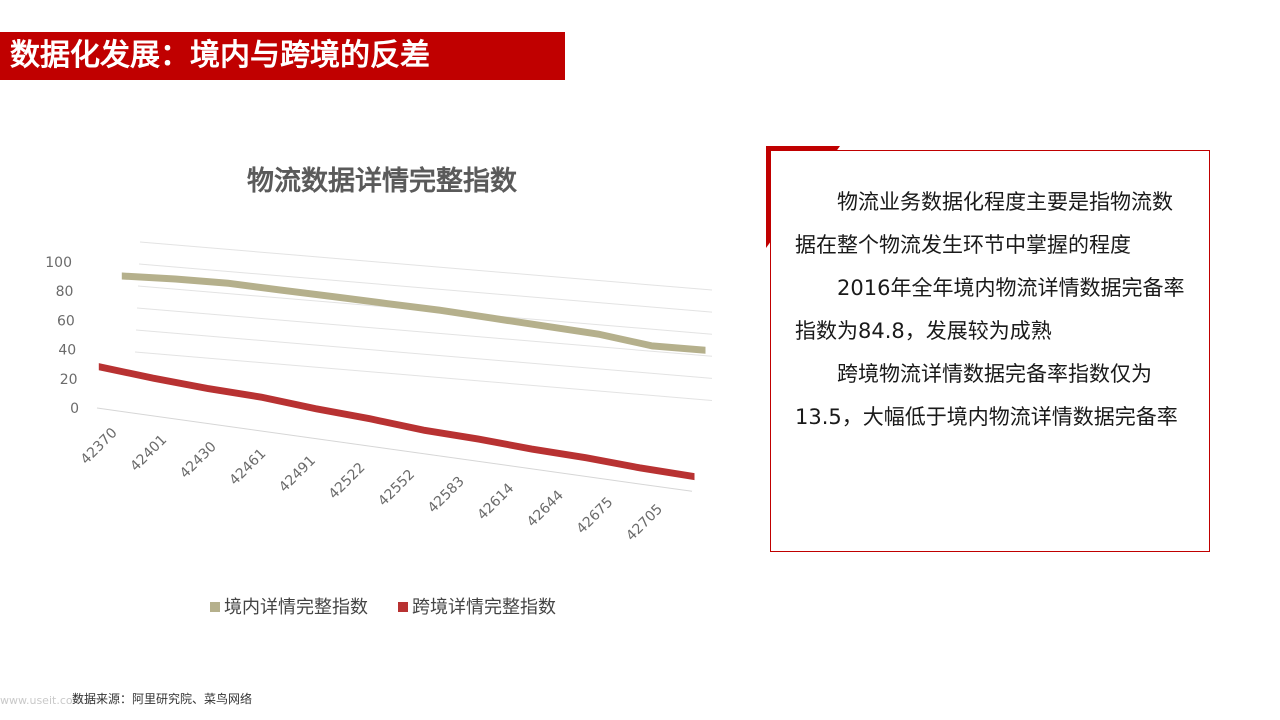 This screenshot has width=1280, height=720. I want to click on legend-label: 境内详情完整指数, so click(296, 607).